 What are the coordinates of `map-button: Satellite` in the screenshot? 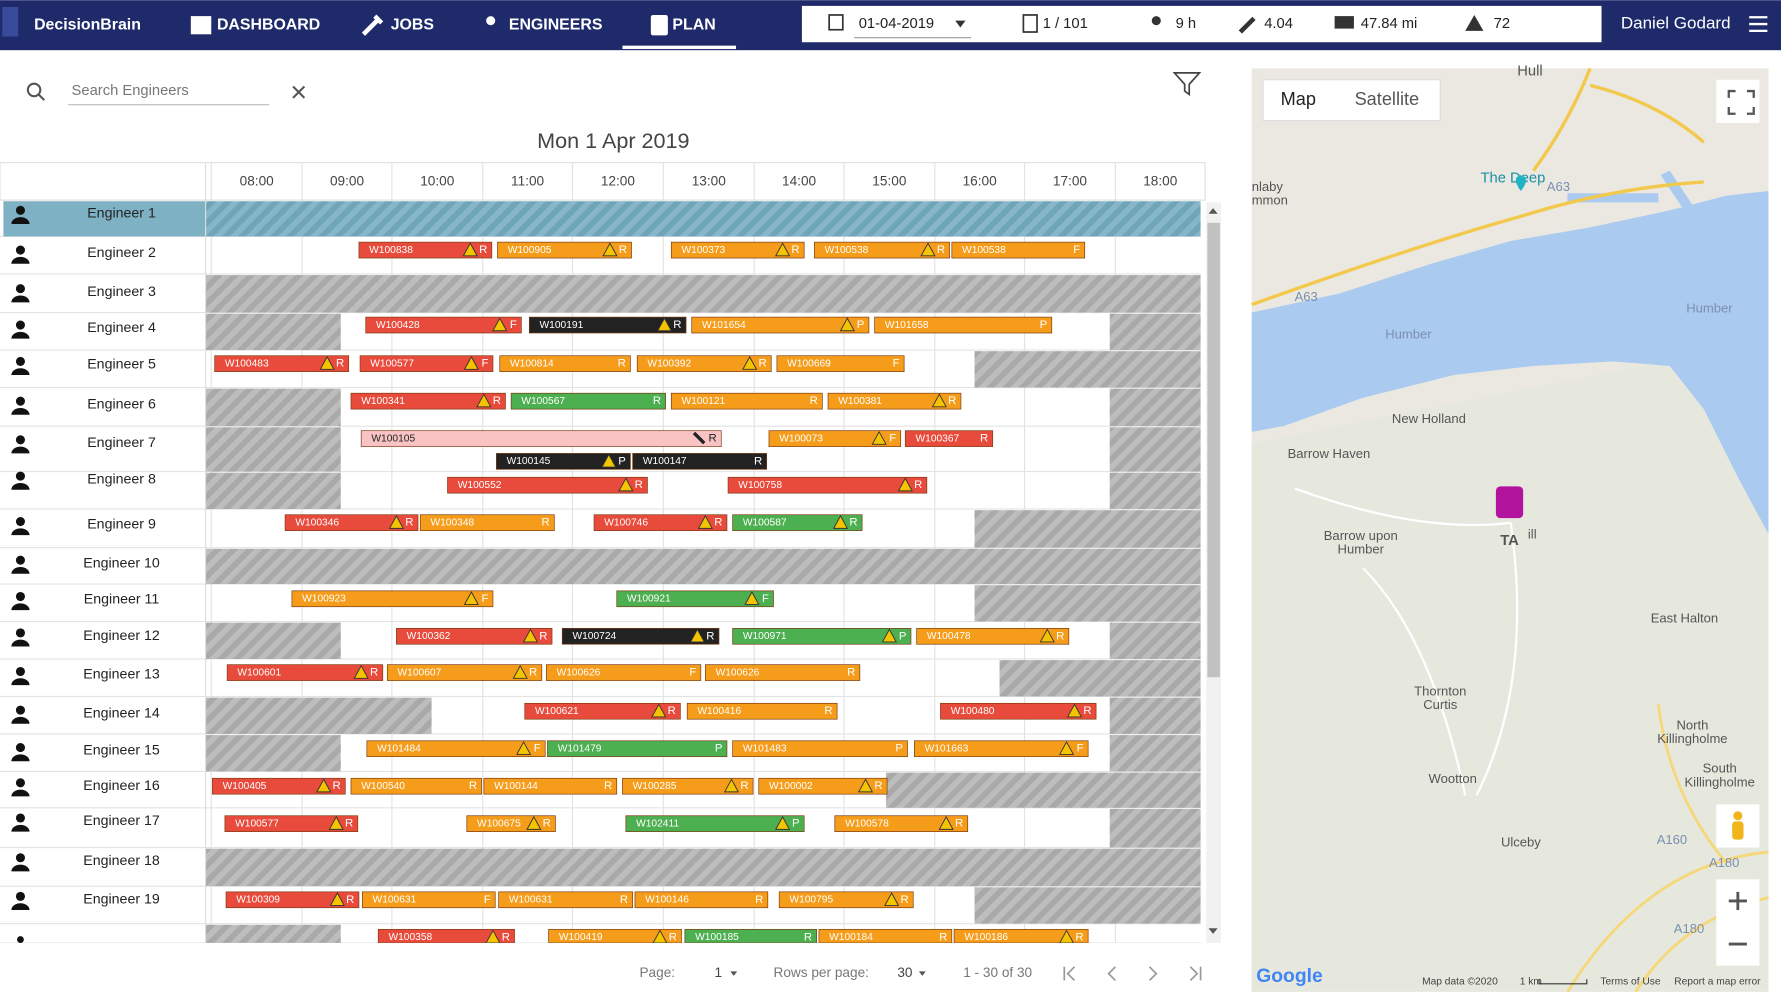 It's located at (1387, 99).